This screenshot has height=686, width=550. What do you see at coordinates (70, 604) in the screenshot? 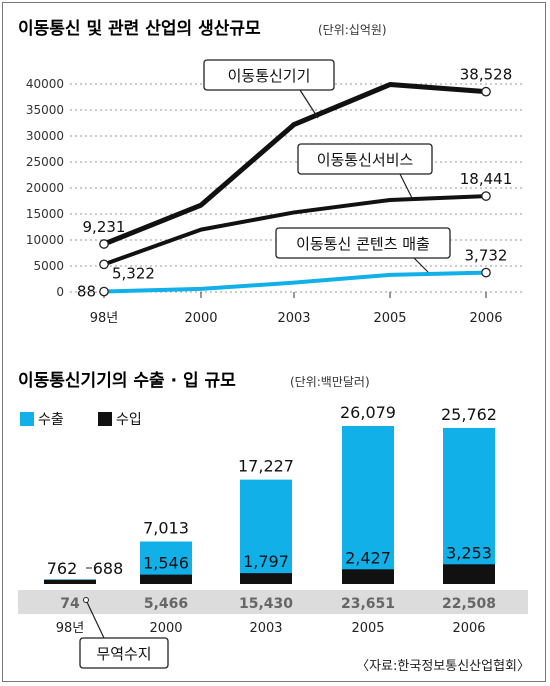
I see `trade-balance-value: 74` at bounding box center [70, 604].